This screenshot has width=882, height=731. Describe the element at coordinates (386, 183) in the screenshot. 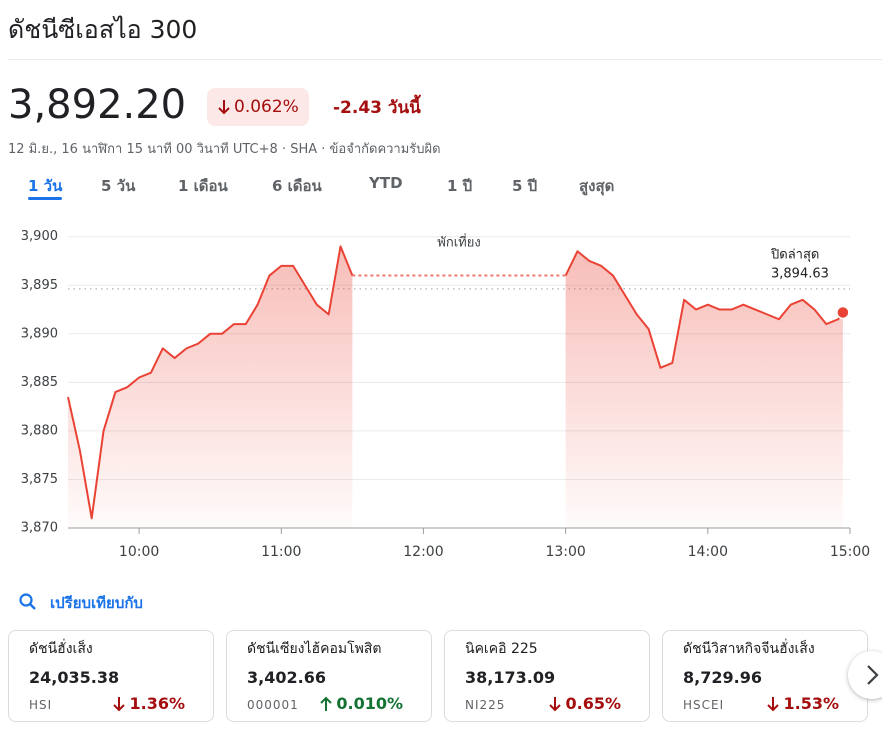

I see `tab: YTD` at that location.